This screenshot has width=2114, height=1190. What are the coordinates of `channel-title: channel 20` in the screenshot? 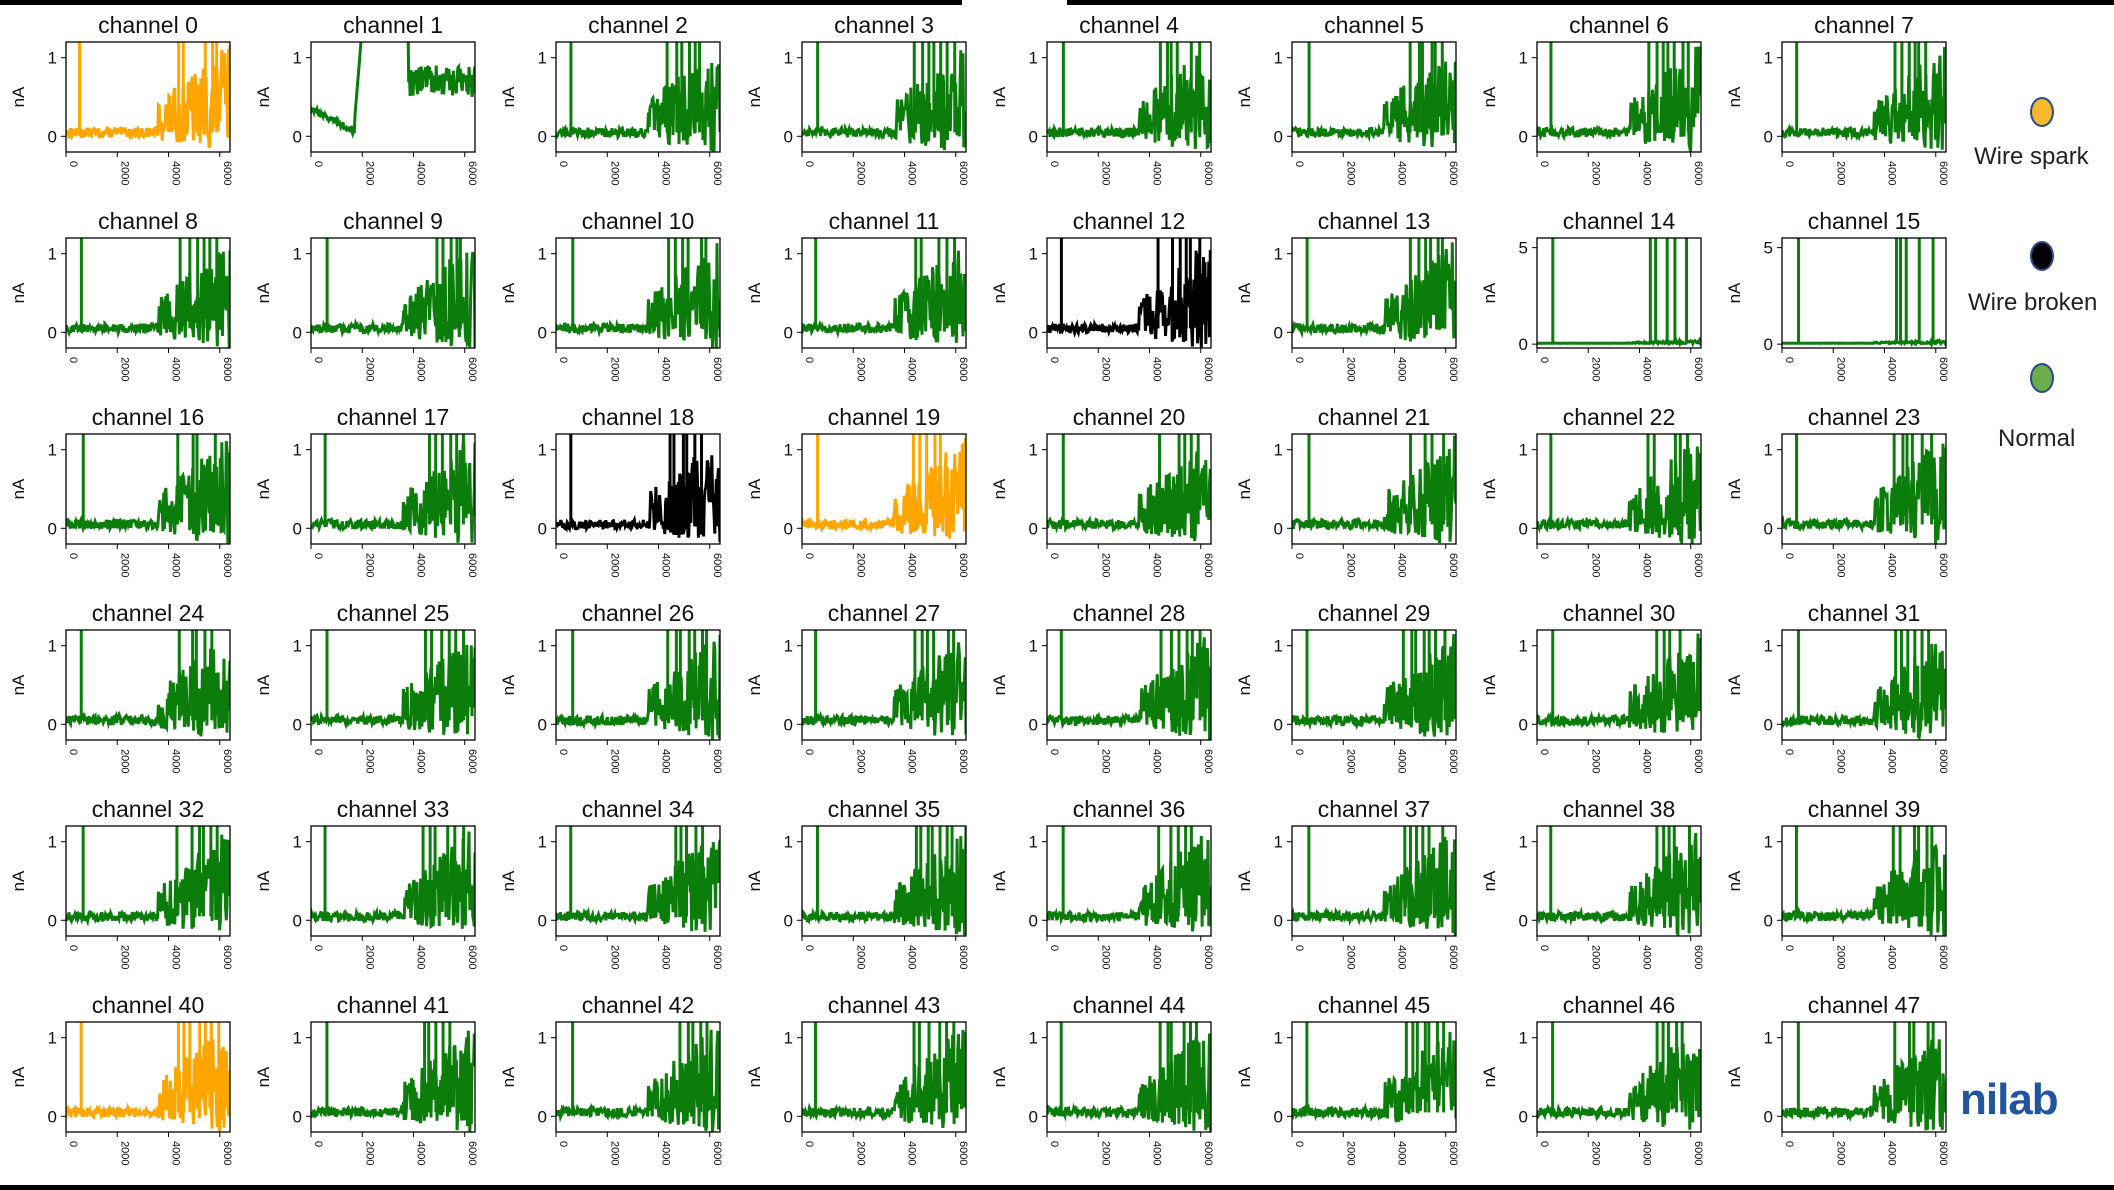 It's located at (1129, 417).